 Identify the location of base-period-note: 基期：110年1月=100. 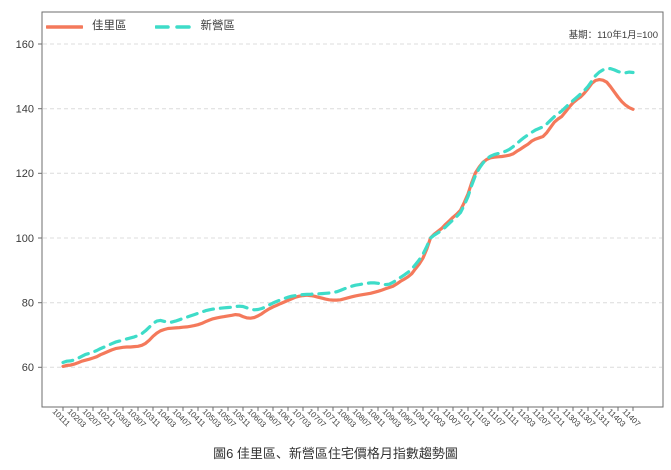
(613, 35).